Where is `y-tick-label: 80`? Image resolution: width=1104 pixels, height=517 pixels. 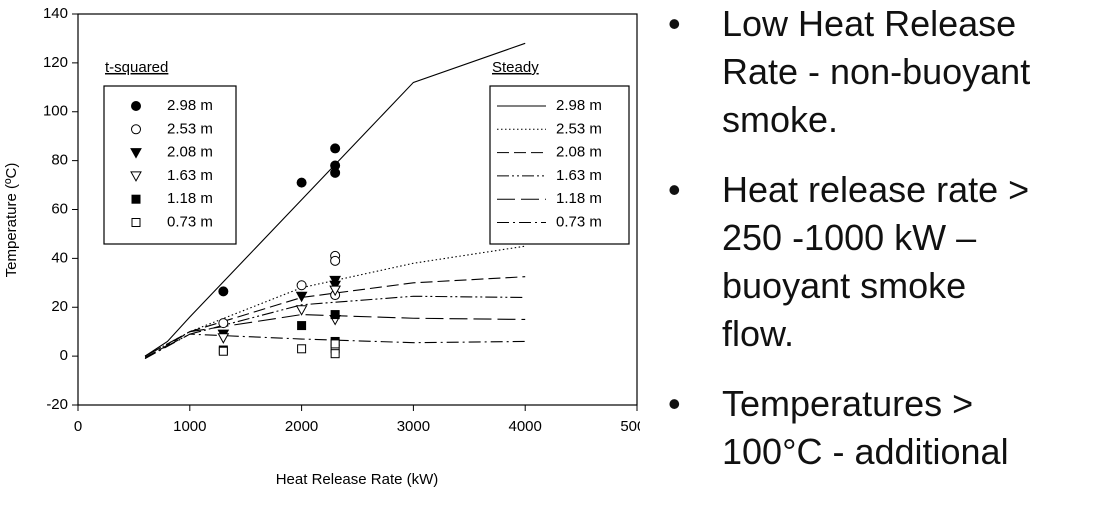
y-tick-label: 80 is located at coordinates (59, 160).